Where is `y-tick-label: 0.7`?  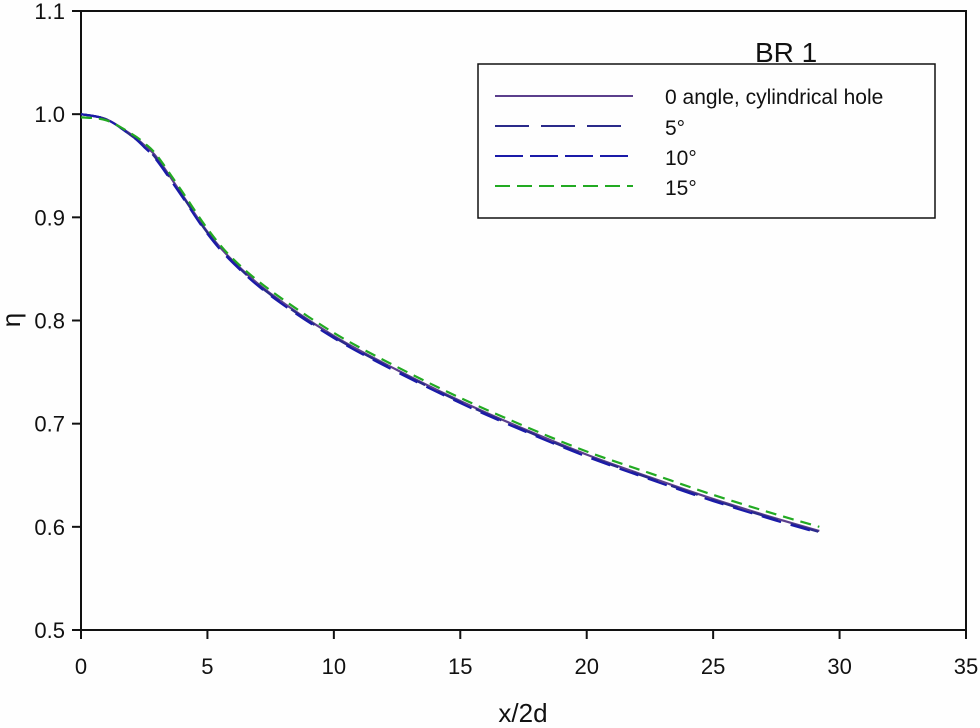
y-tick-label: 0.7 is located at coordinates (49, 424).